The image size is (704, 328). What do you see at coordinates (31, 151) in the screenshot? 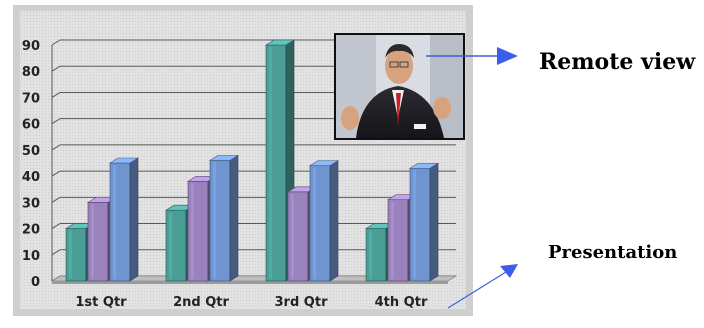
I see `y-tick-label: 50` at bounding box center [31, 151].